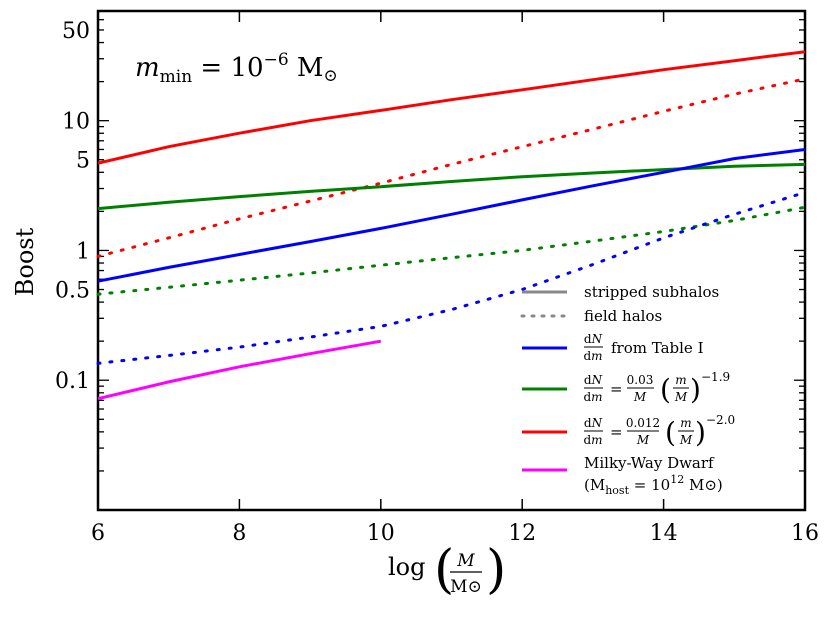 Image resolution: width=830 pixels, height=623 pixels. What do you see at coordinates (72, 291) in the screenshot?
I see `y-tick-label: 0.5` at bounding box center [72, 291].